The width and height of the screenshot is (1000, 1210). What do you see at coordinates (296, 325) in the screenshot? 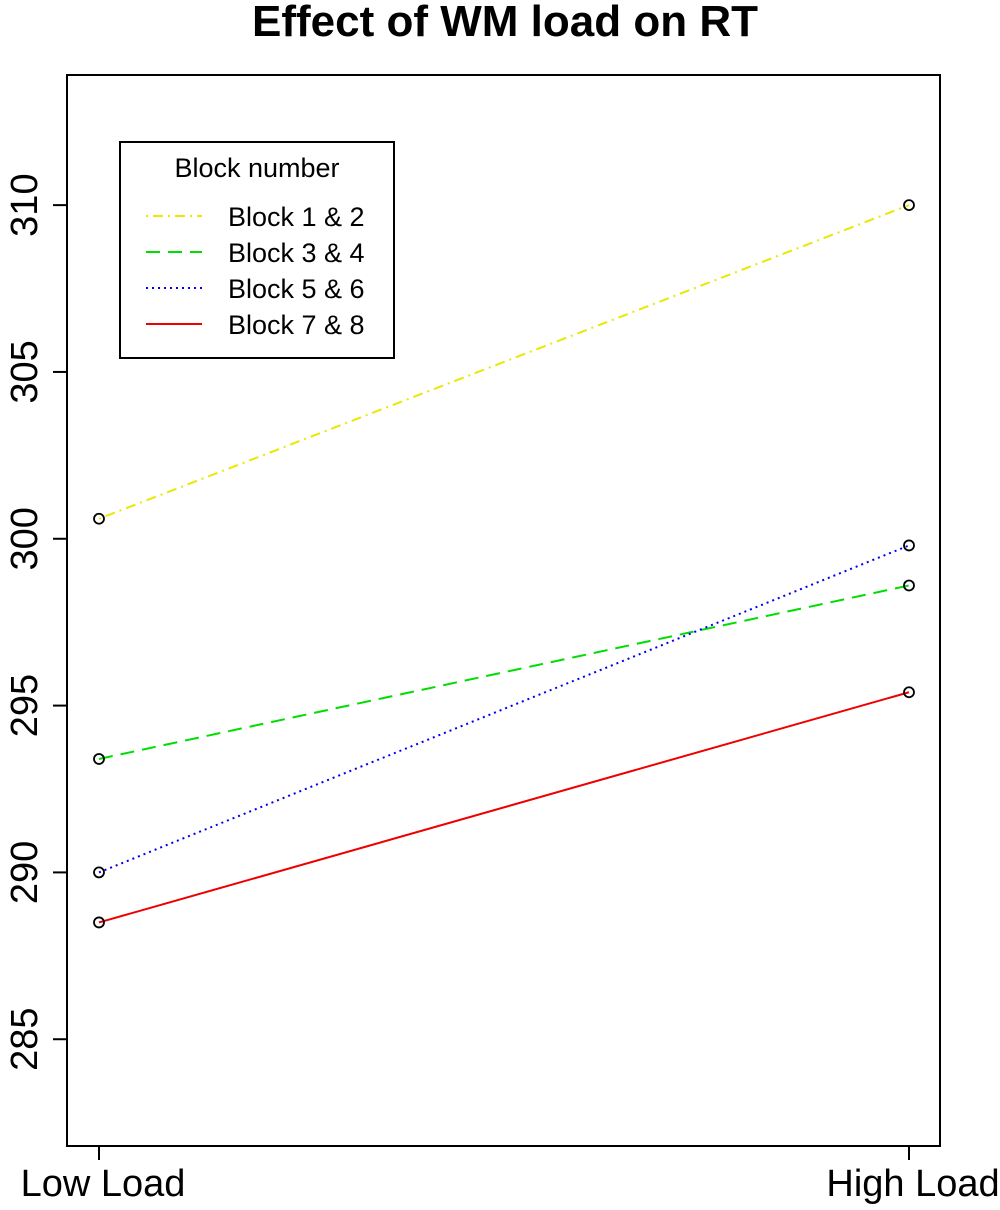
I see `legend-label-4: Block 7 & 8` at bounding box center [296, 325].